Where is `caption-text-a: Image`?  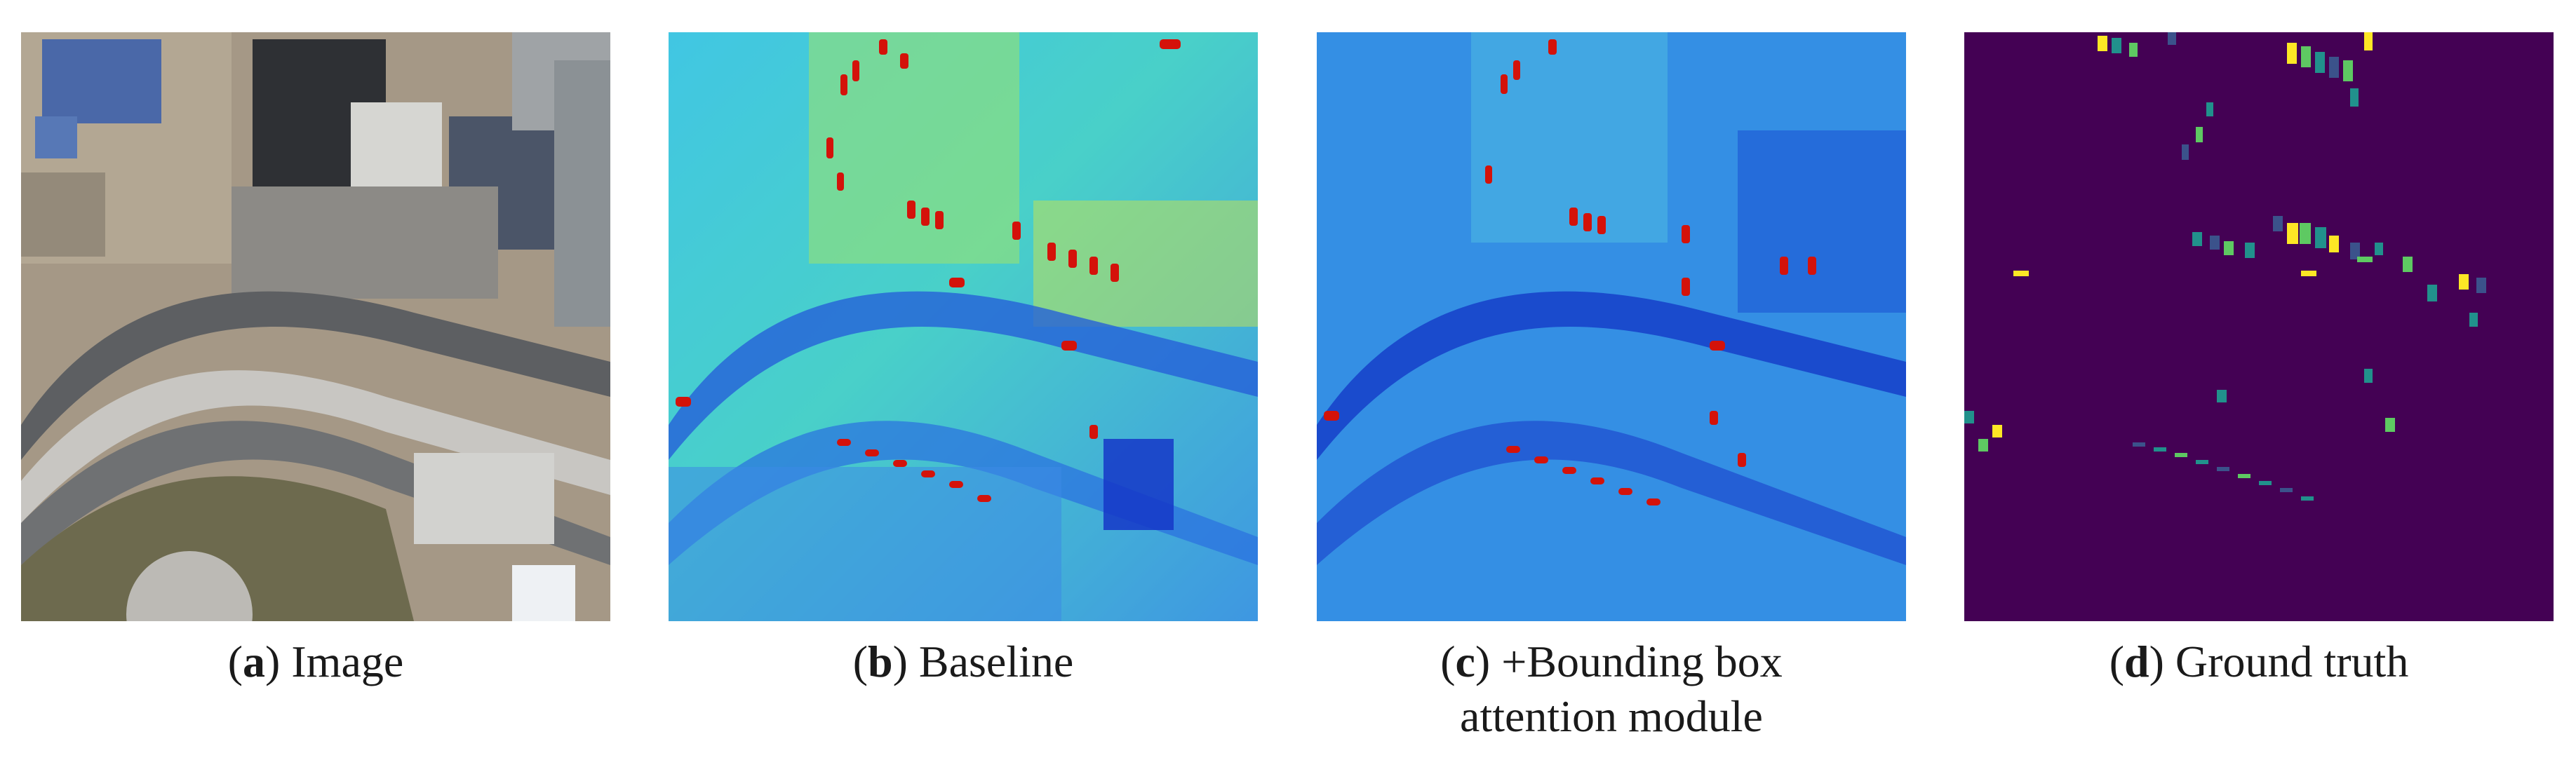
caption-text-a: Image is located at coordinates (347, 661).